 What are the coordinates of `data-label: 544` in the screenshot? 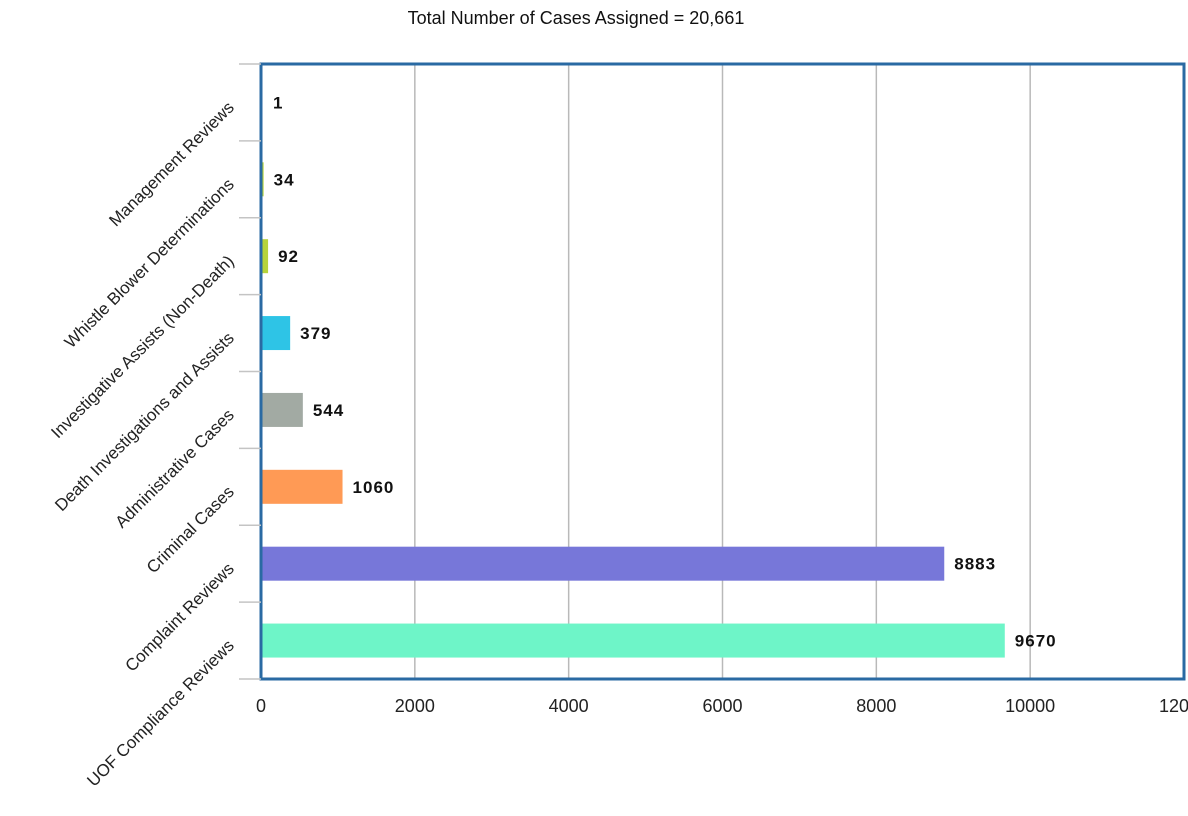 It's located at (328, 410).